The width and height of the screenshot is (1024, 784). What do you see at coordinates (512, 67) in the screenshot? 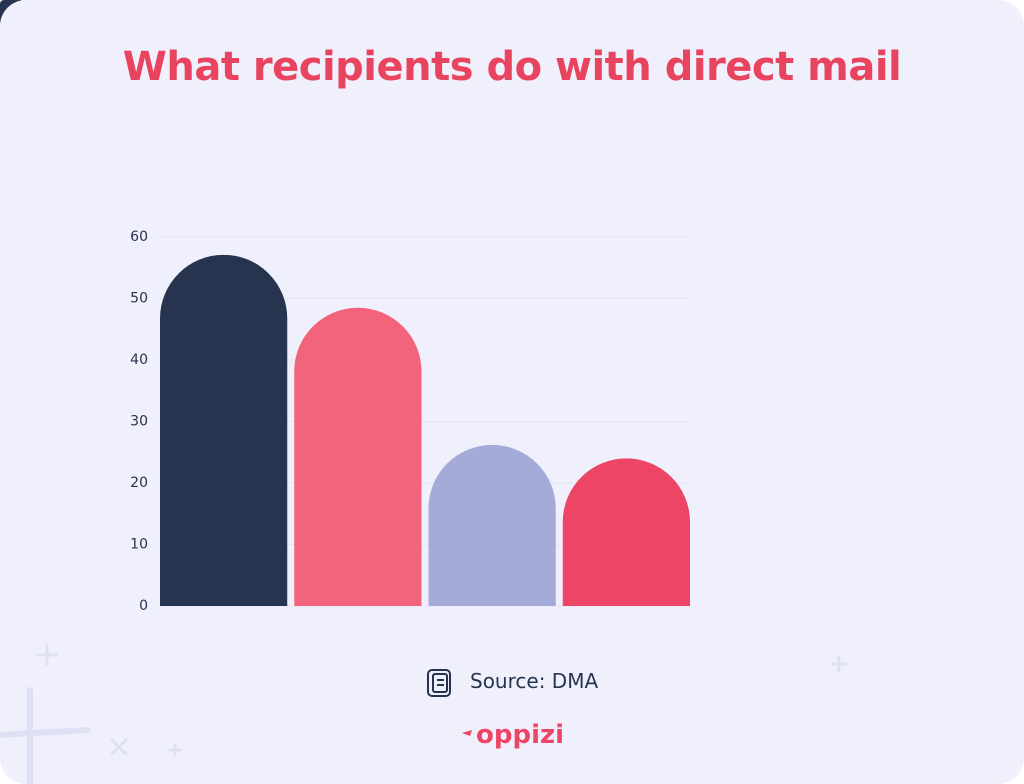
I see `chart-title: What recipients do with direct mail` at bounding box center [512, 67].